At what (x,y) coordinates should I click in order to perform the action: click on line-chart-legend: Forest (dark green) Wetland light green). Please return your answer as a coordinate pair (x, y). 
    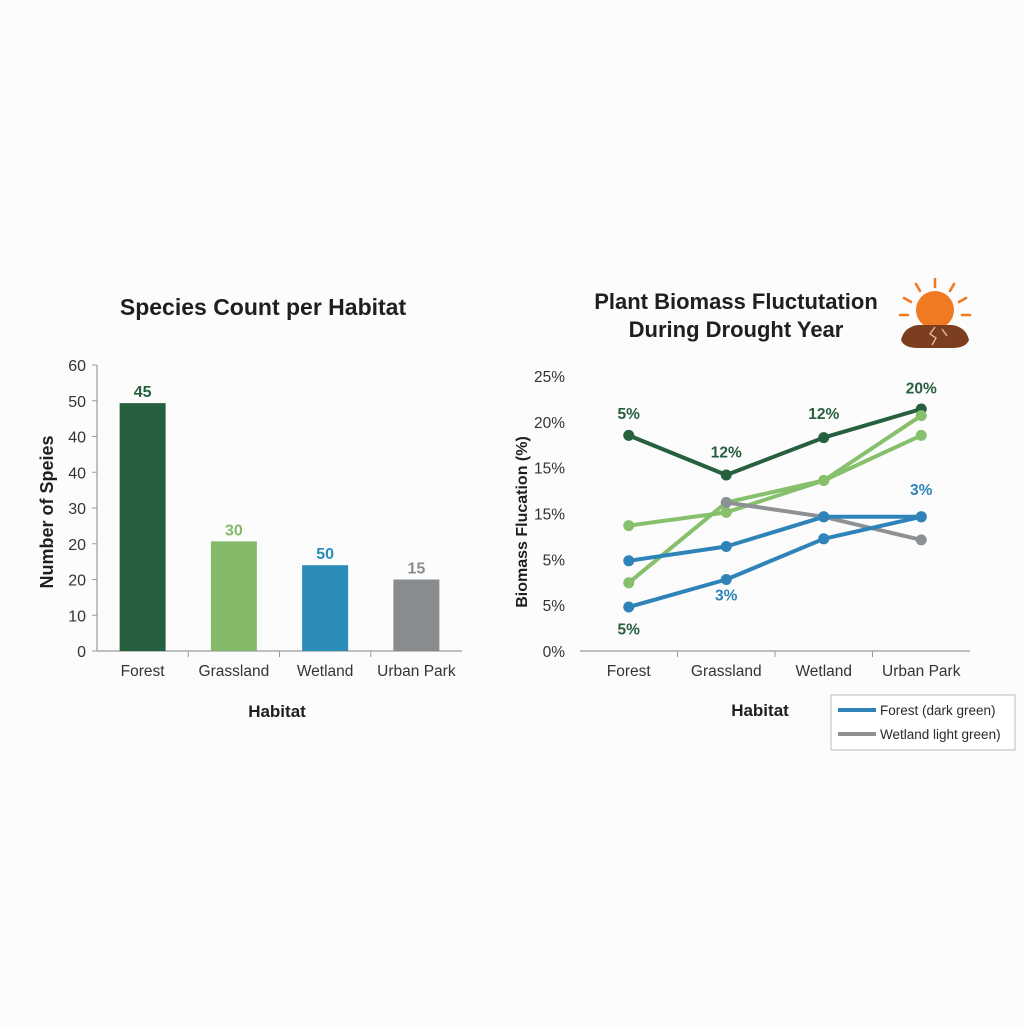
    Looking at the image, I should click on (923, 722).